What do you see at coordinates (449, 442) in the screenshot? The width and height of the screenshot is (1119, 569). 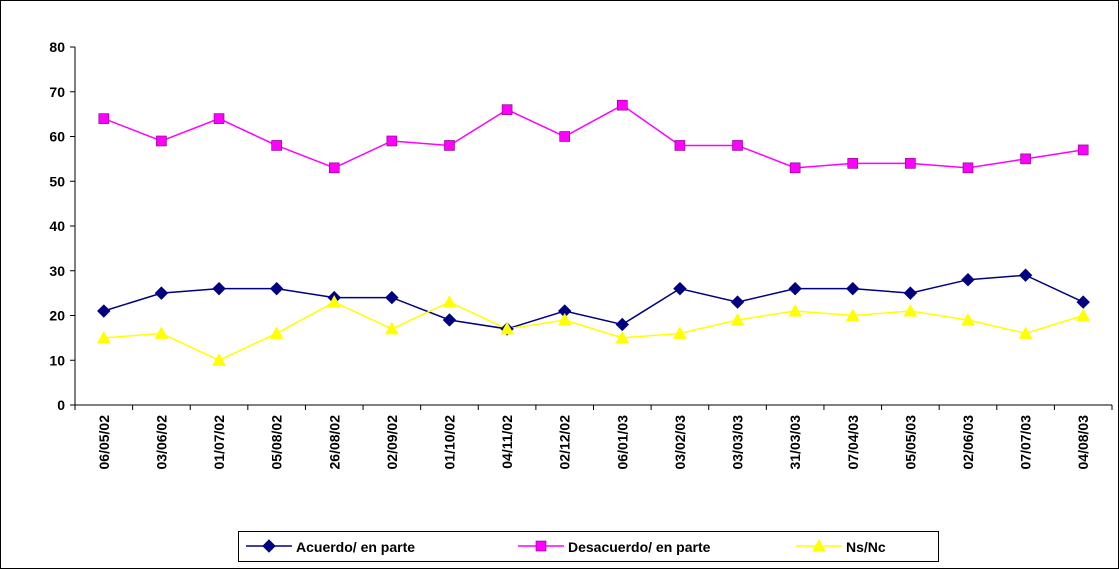 I see `x-tick-label: 01/10/02` at bounding box center [449, 442].